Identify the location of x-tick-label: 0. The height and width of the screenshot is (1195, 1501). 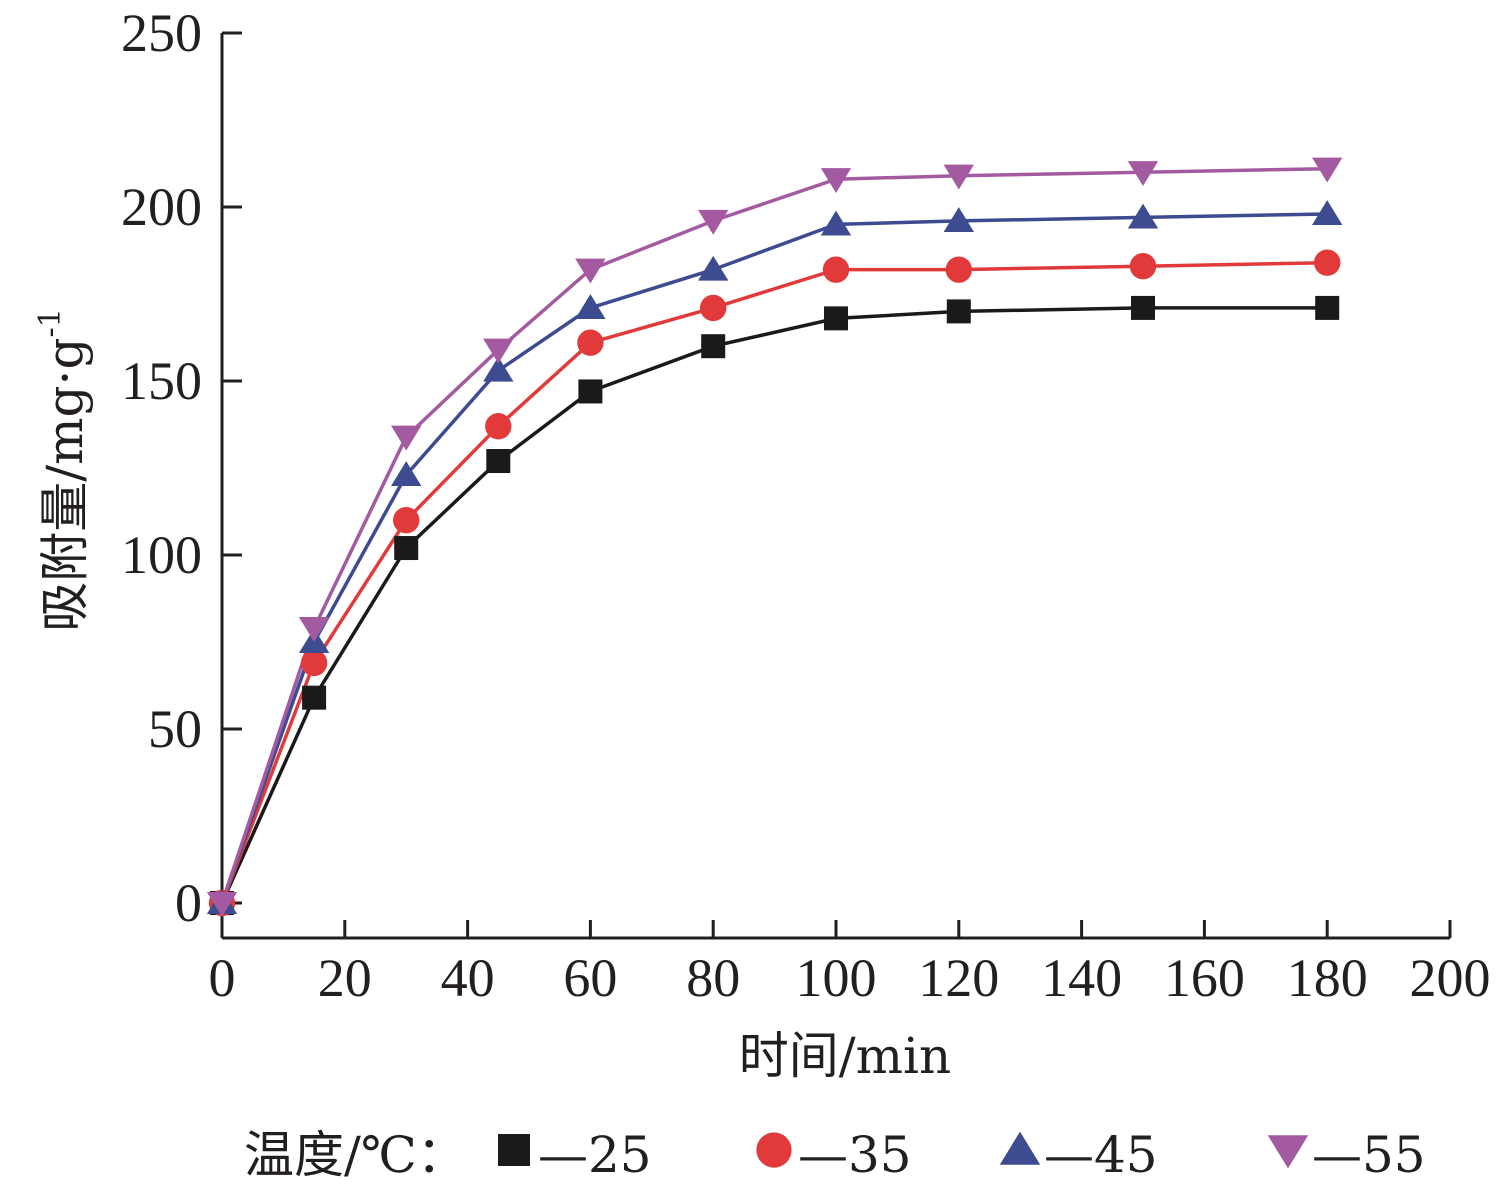
(222, 978).